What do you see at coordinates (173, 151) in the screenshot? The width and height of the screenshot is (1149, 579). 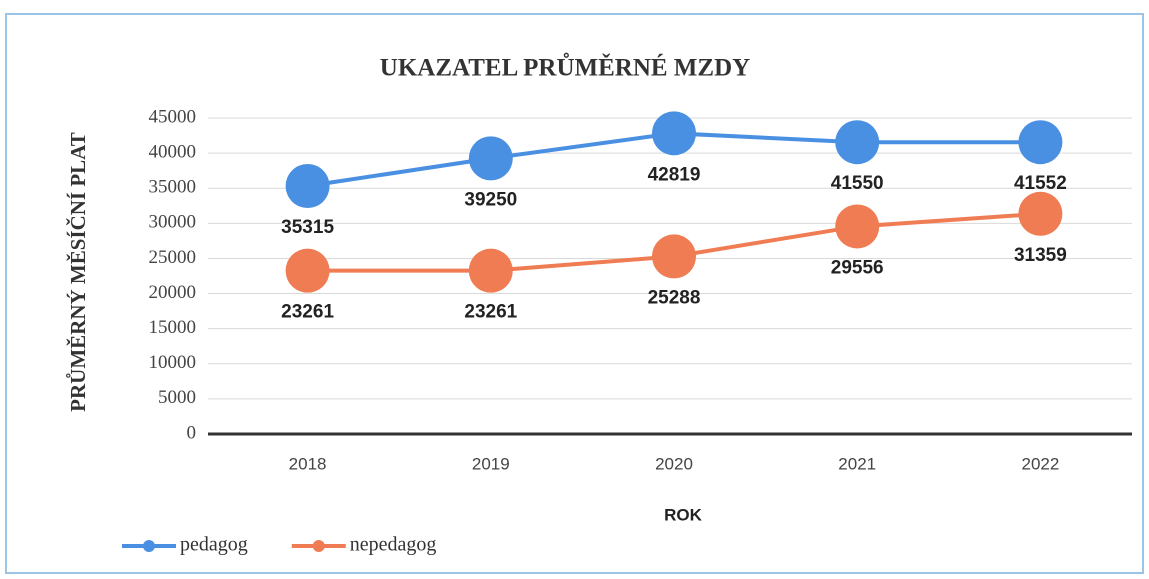 I see `y-tick-label: 40000` at bounding box center [173, 151].